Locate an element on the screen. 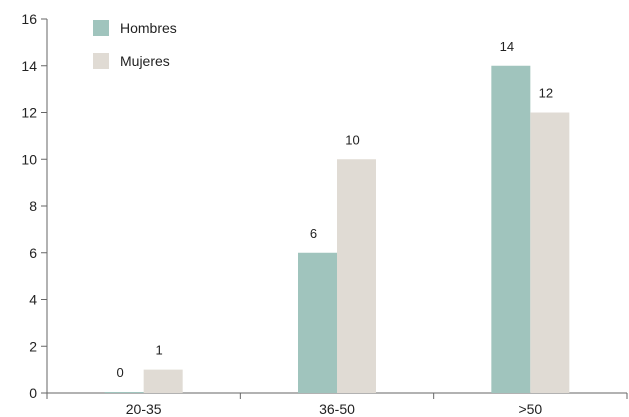 This screenshot has height=417, width=629. legend-label-hombres: Hombres is located at coordinates (148, 28).